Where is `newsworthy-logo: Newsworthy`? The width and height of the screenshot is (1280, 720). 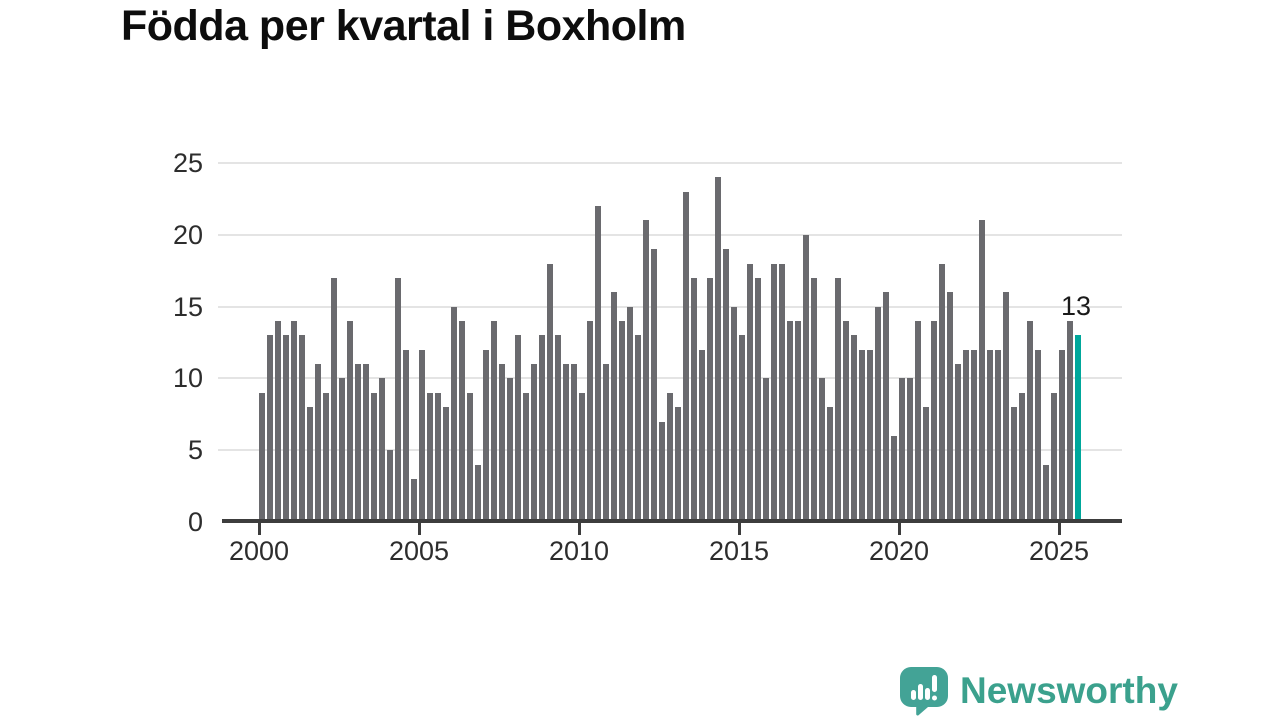
newsworthy-logo: Newsworthy is located at coordinates (1038, 691).